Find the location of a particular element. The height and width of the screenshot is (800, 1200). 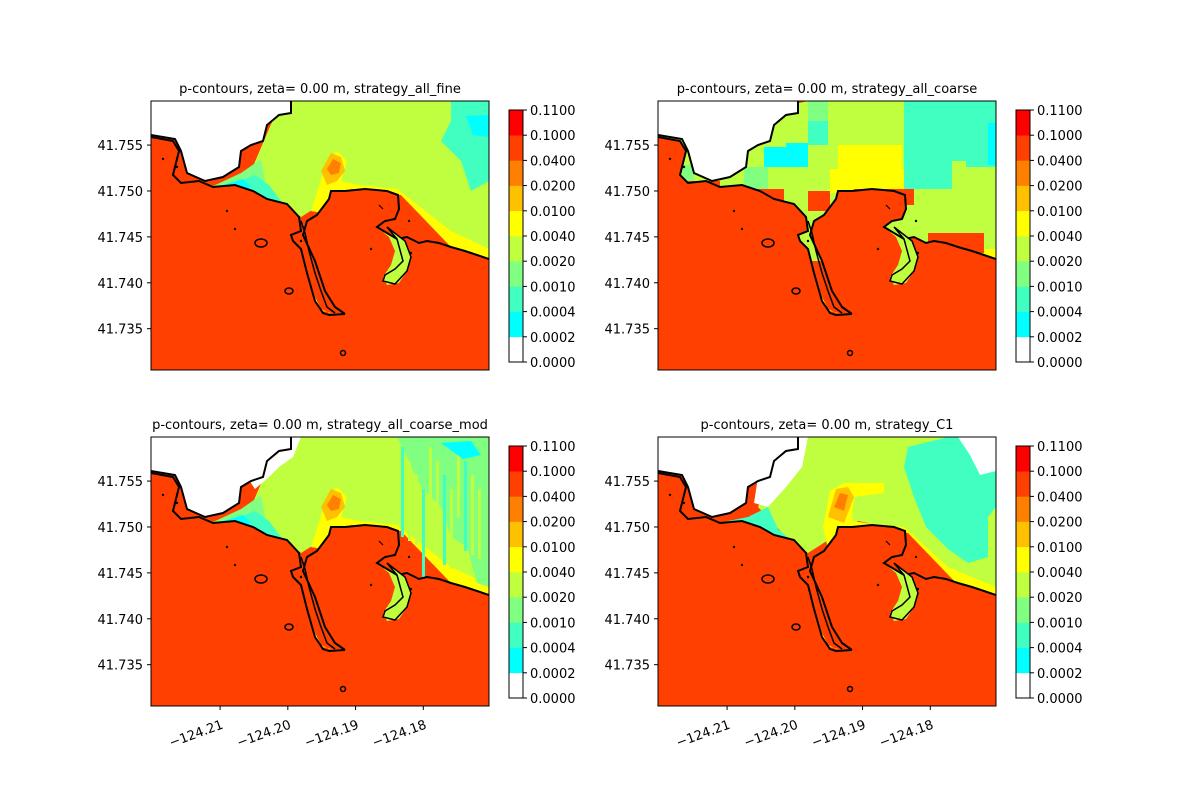

y-tick-label: 41.735 is located at coordinates (628, 330).